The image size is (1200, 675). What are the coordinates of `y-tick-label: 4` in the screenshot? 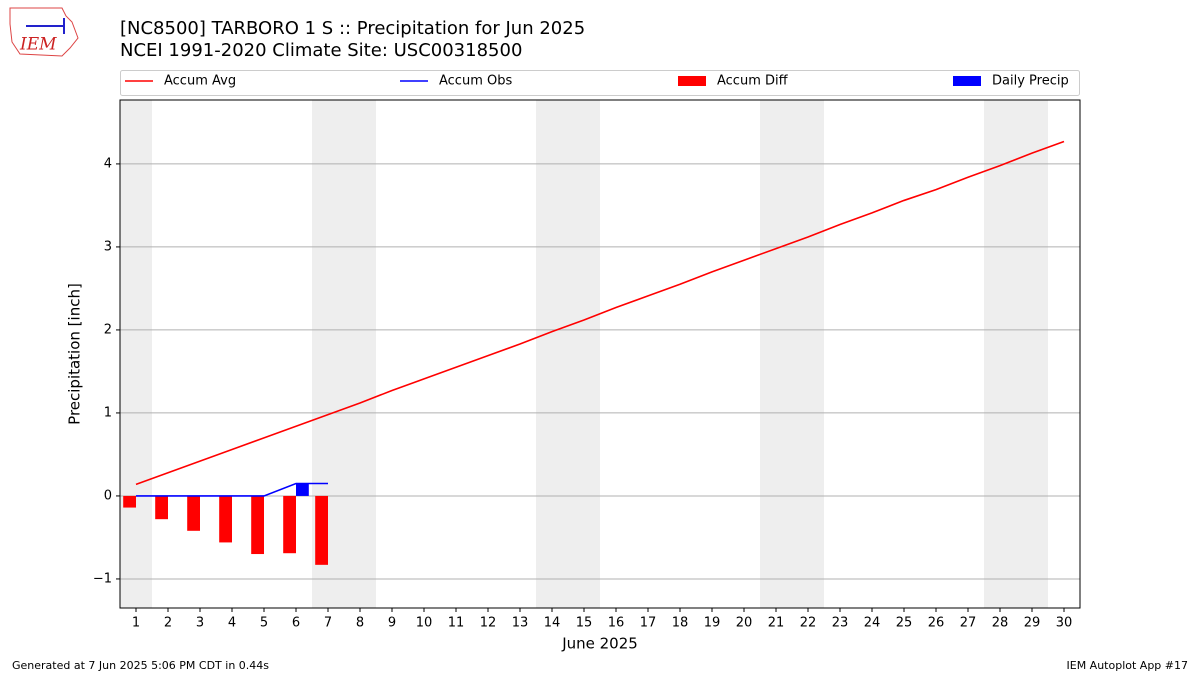 It's located at (108, 163).